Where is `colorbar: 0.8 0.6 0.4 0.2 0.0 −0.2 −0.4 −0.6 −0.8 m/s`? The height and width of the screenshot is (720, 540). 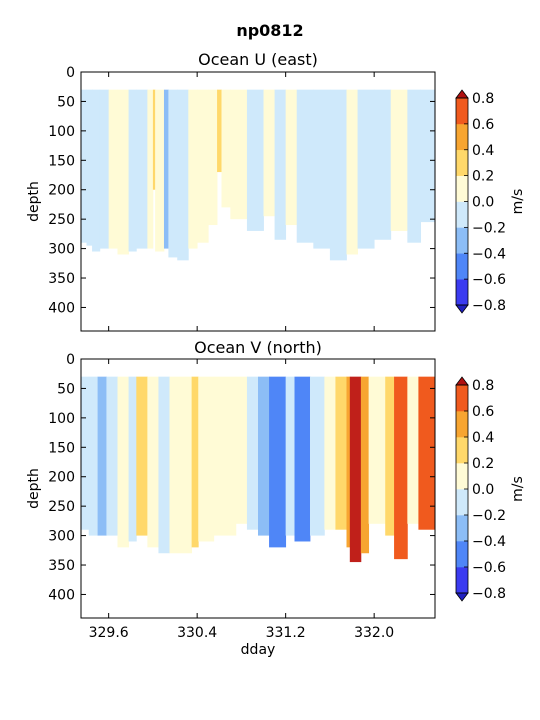 colorbar: 0.8 0.6 0.4 0.2 0.0 −0.2 −0.4 −0.6 −0.8 m/s is located at coordinates (490, 201).